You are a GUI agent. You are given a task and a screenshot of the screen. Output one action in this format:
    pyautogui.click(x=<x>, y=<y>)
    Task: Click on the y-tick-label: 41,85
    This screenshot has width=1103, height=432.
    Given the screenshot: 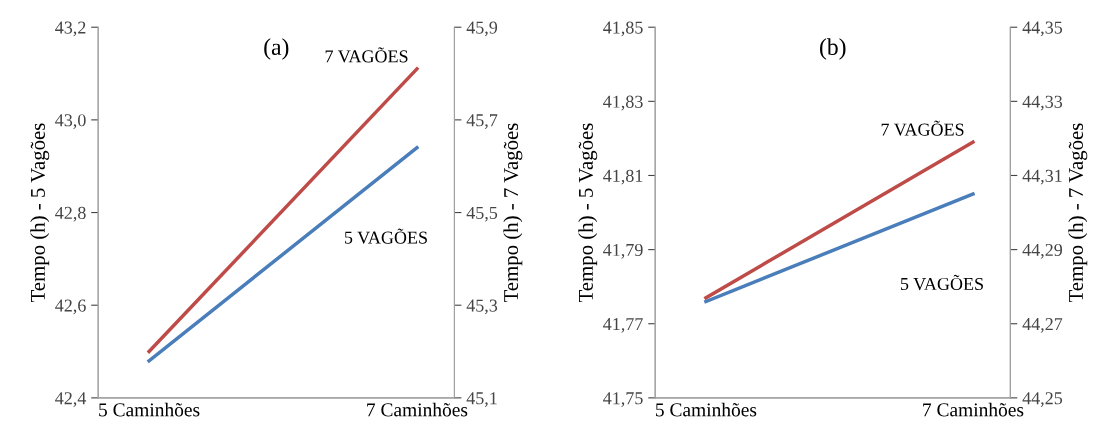 What is the action you would take?
    pyautogui.click(x=623, y=29)
    